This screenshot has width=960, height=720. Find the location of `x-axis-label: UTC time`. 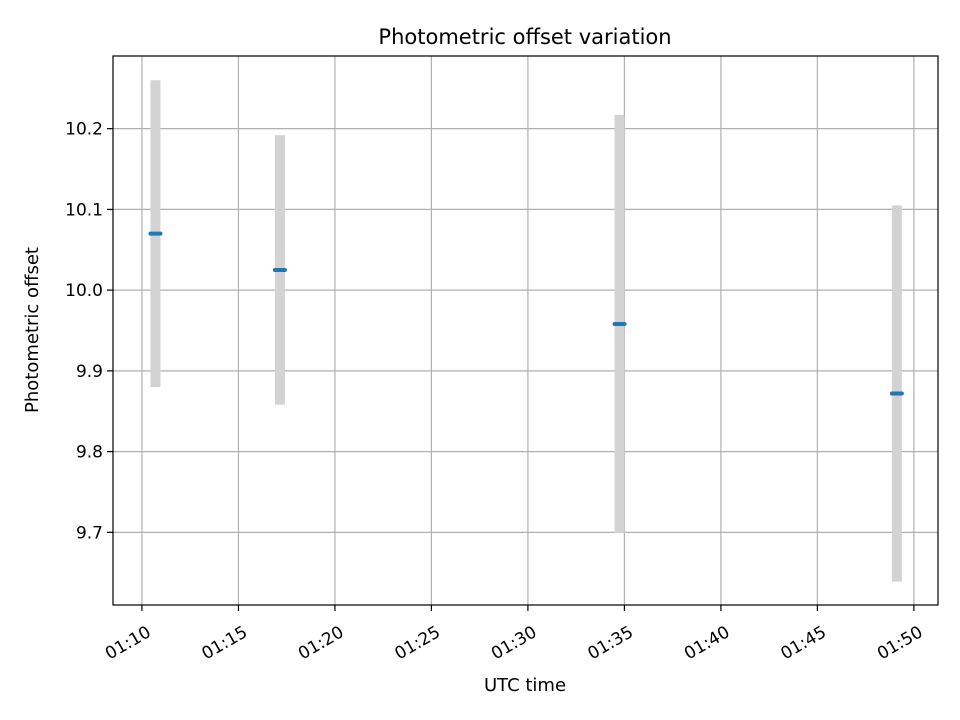

x-axis-label: UTC time is located at coordinates (525, 685).